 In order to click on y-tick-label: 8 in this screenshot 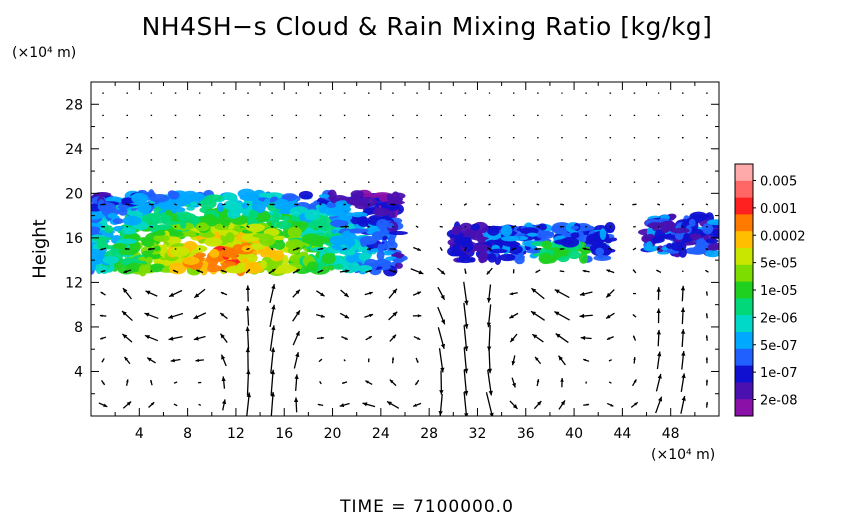, I will do `click(78, 328)`.